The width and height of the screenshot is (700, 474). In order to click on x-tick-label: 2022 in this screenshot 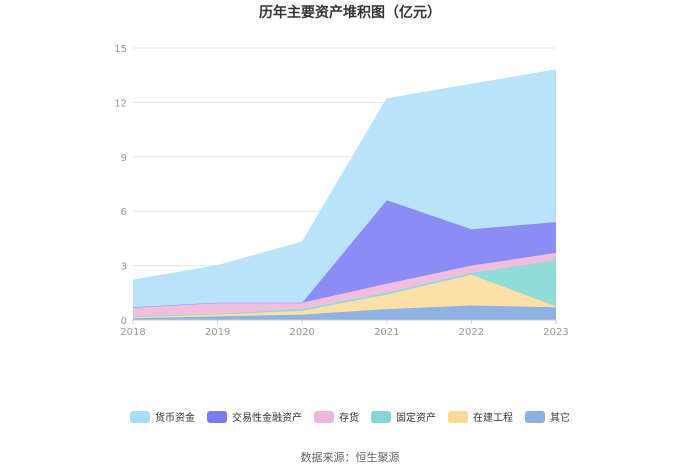, I will do `click(471, 332)`.